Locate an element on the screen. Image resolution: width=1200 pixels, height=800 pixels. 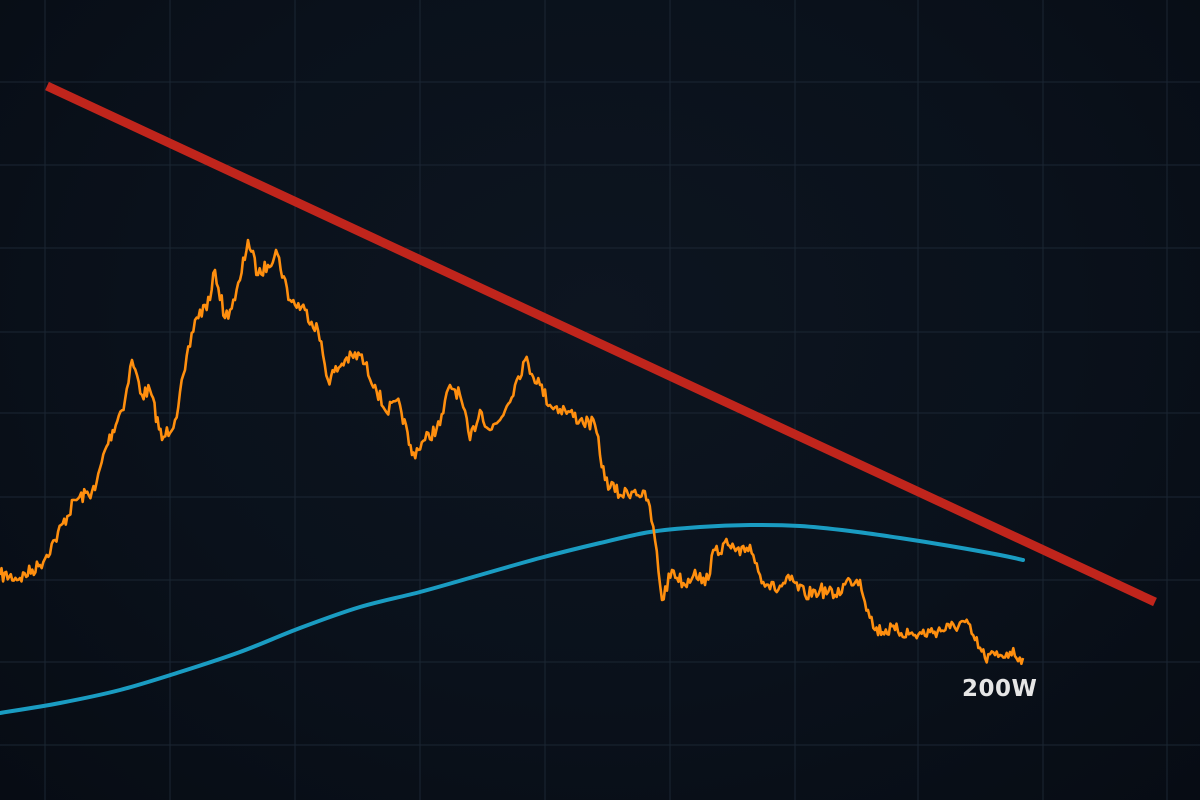
ma-200w-label: 200W is located at coordinates (1000, 689).